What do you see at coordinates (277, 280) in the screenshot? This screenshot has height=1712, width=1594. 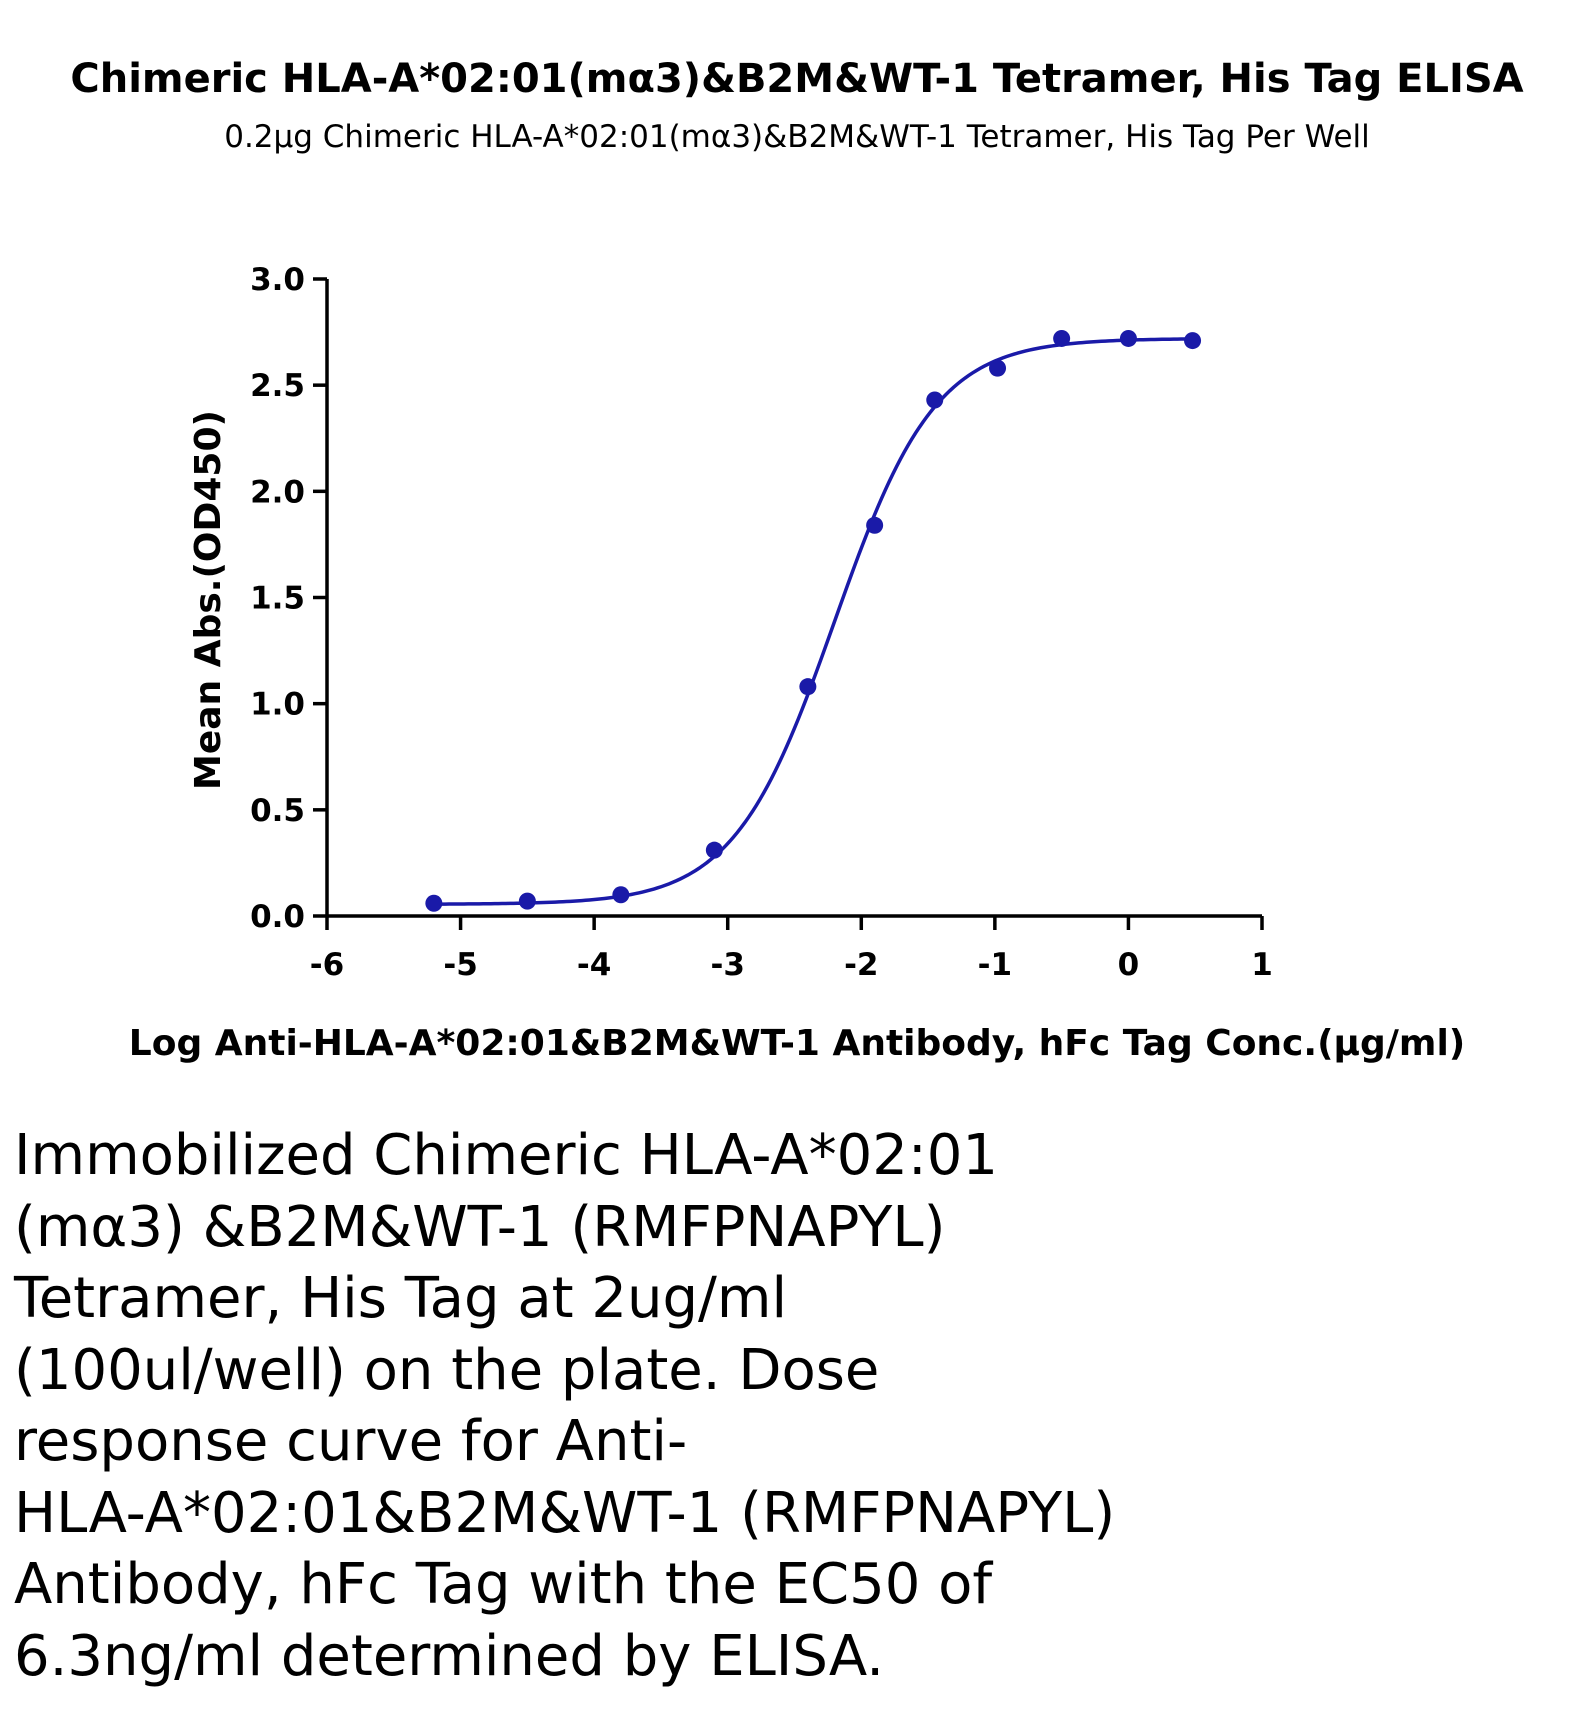 I see `y-tick-label: 3.0` at bounding box center [277, 280].